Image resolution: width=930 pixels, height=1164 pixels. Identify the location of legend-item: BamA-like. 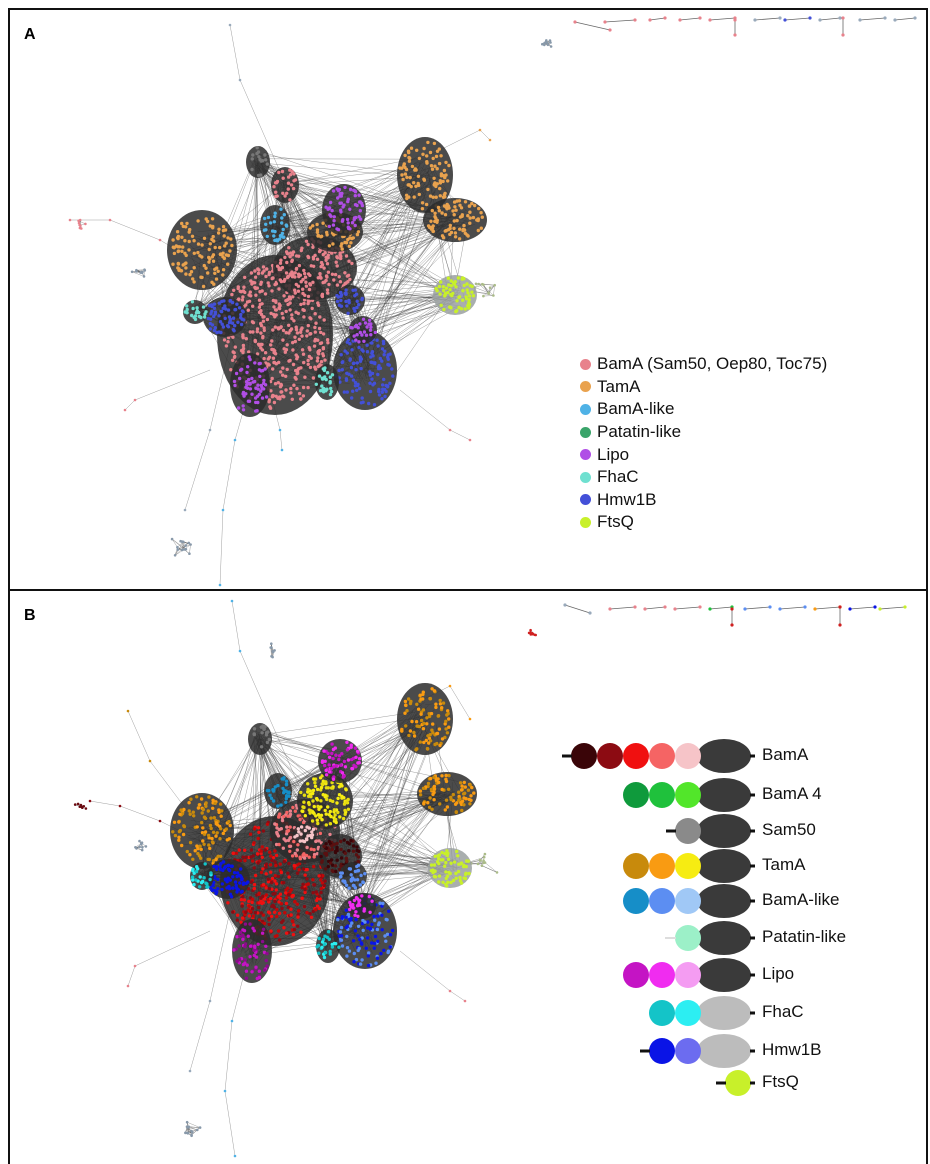
(703, 409).